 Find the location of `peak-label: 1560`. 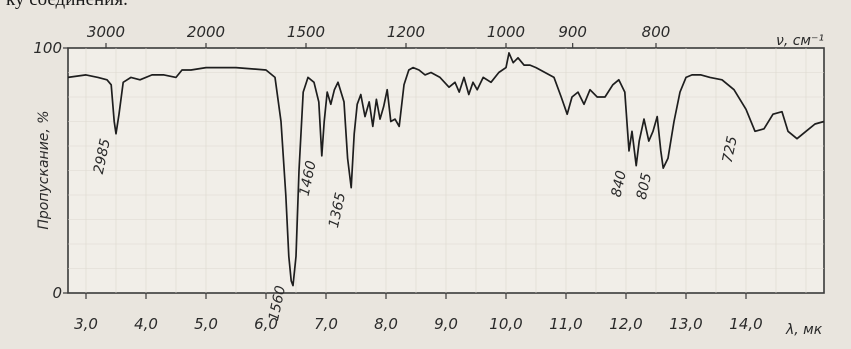

peak-label: 1560 is located at coordinates (277, 303).